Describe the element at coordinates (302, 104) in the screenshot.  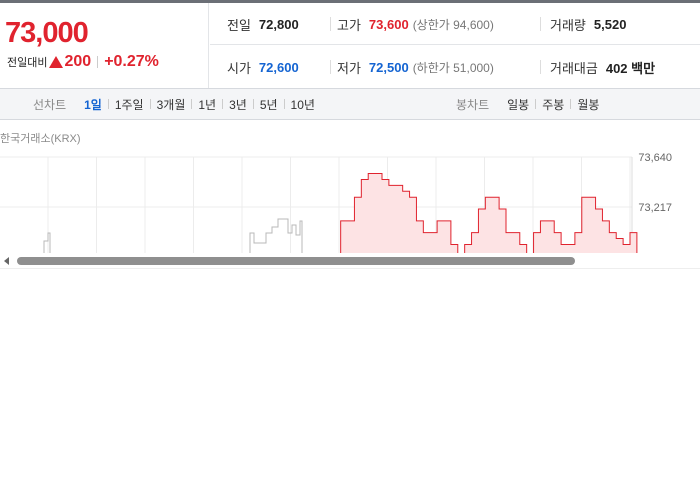
I see `tab-10y: 10년` at that location.